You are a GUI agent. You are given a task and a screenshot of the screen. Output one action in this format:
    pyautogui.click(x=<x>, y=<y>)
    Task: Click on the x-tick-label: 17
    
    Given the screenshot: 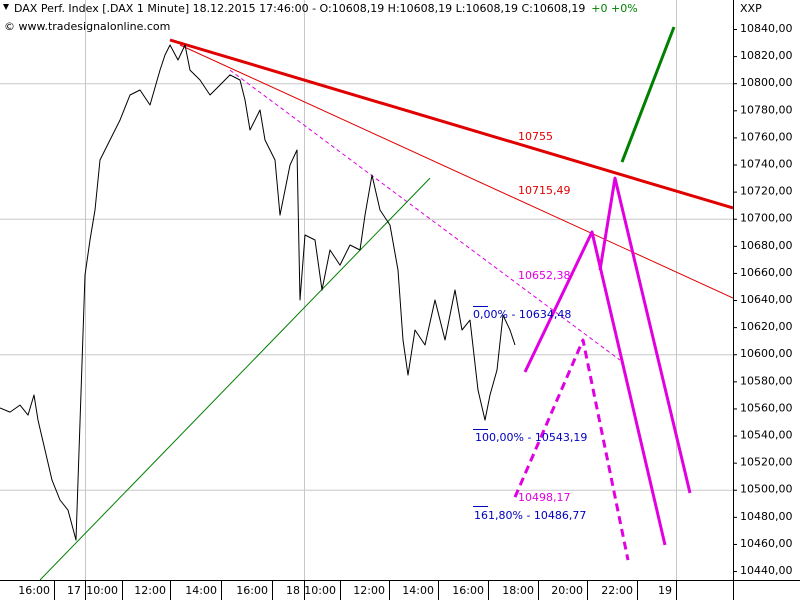 What is the action you would take?
    pyautogui.click(x=74, y=590)
    